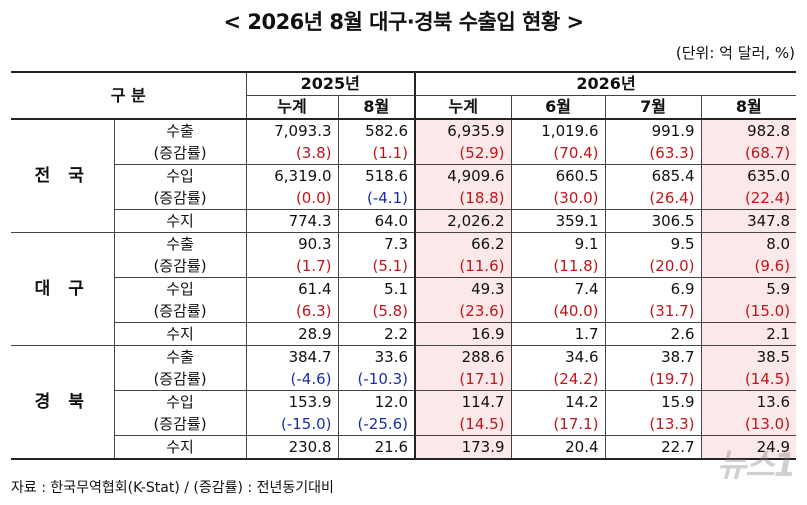 The height and width of the screenshot is (505, 807). I want to click on value-cell: (3.8), so click(292, 153).